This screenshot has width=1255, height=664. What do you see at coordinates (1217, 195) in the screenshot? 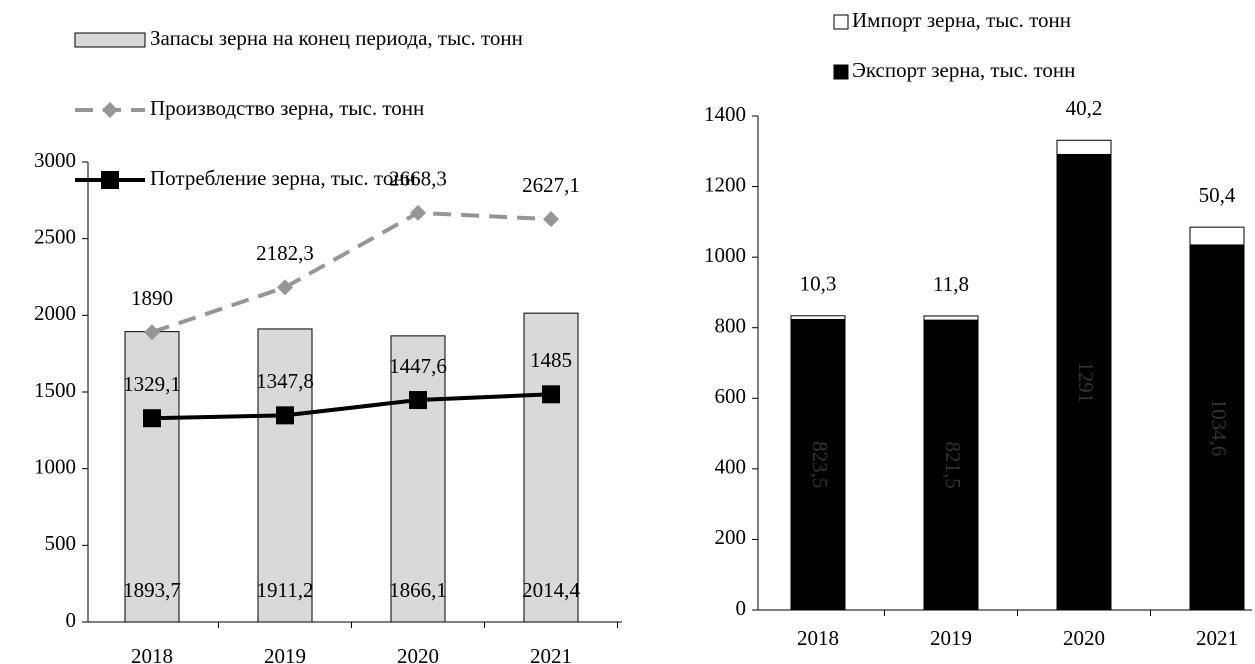
I see `data-label: 50,4` at bounding box center [1217, 195].